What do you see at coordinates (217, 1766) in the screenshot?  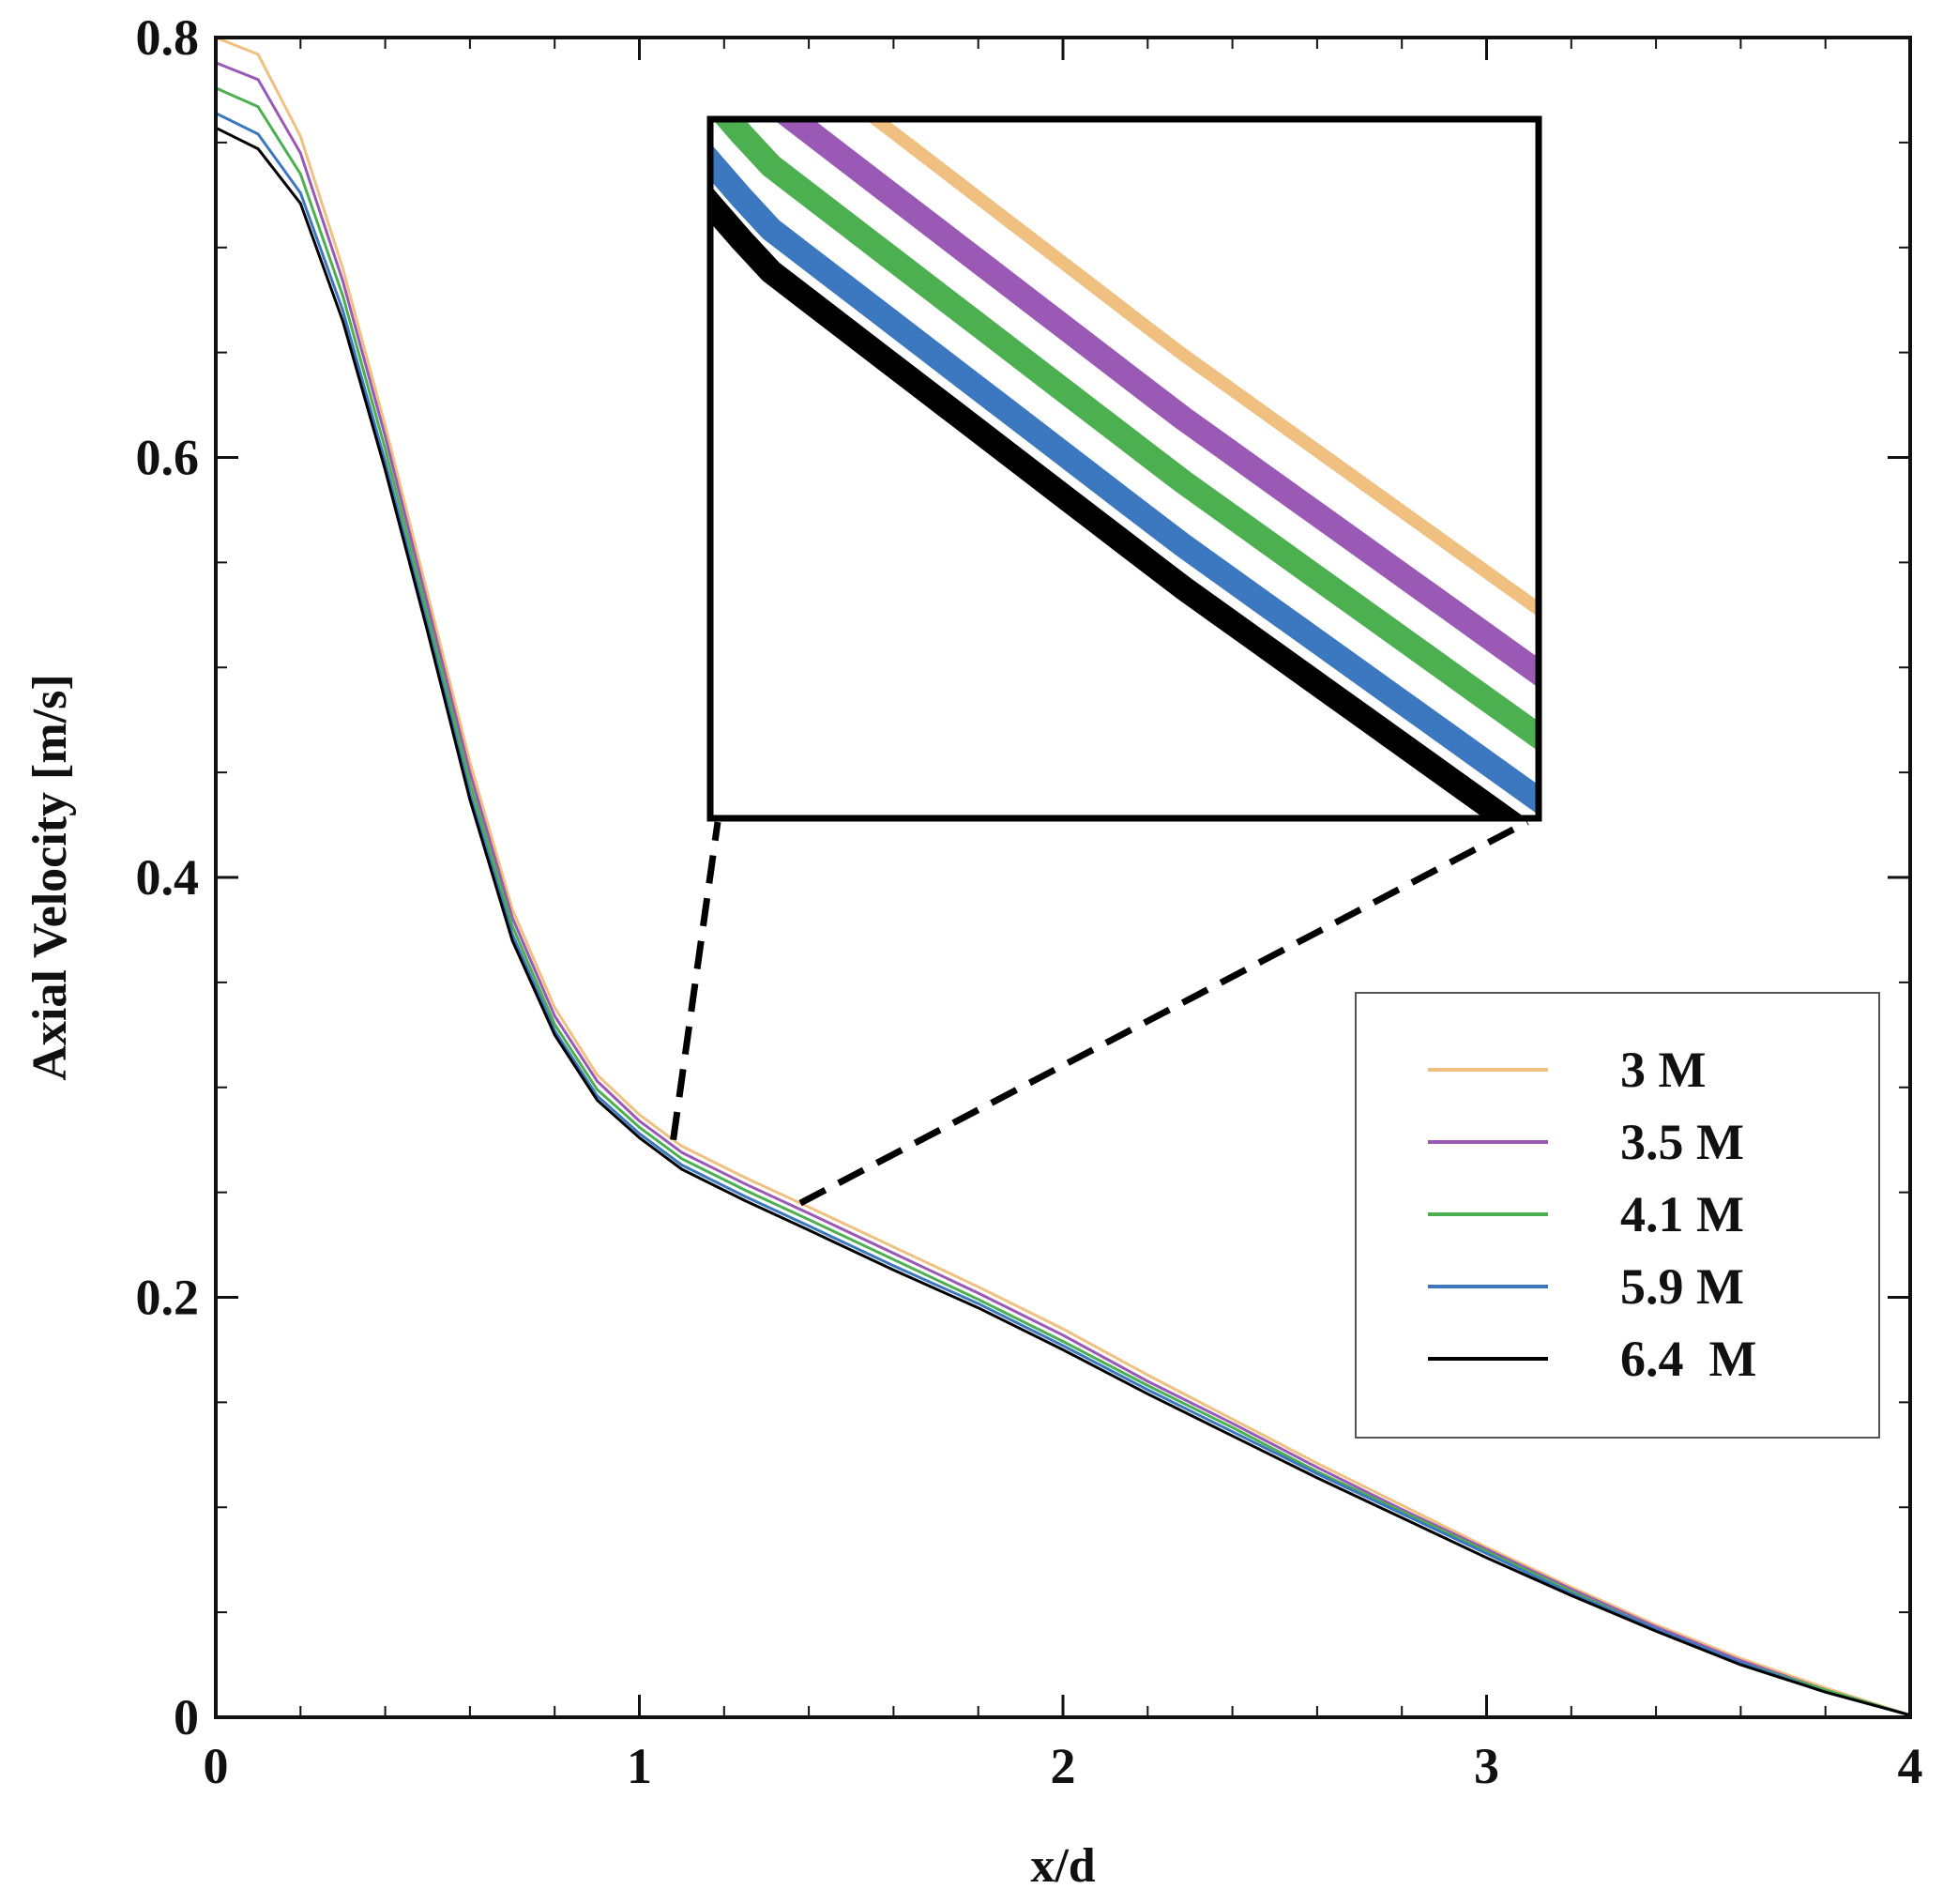 I see `x-tick-label: 0` at bounding box center [217, 1766].